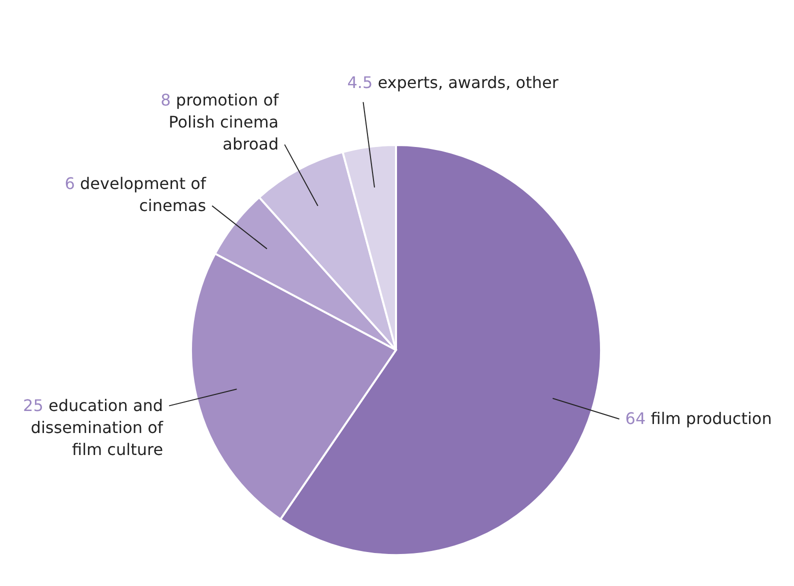 Image resolution: width=794 pixels, height=586 pixels. Describe the element at coordinates (72, 183) in the screenshot. I see `data-label: 6` at that location.